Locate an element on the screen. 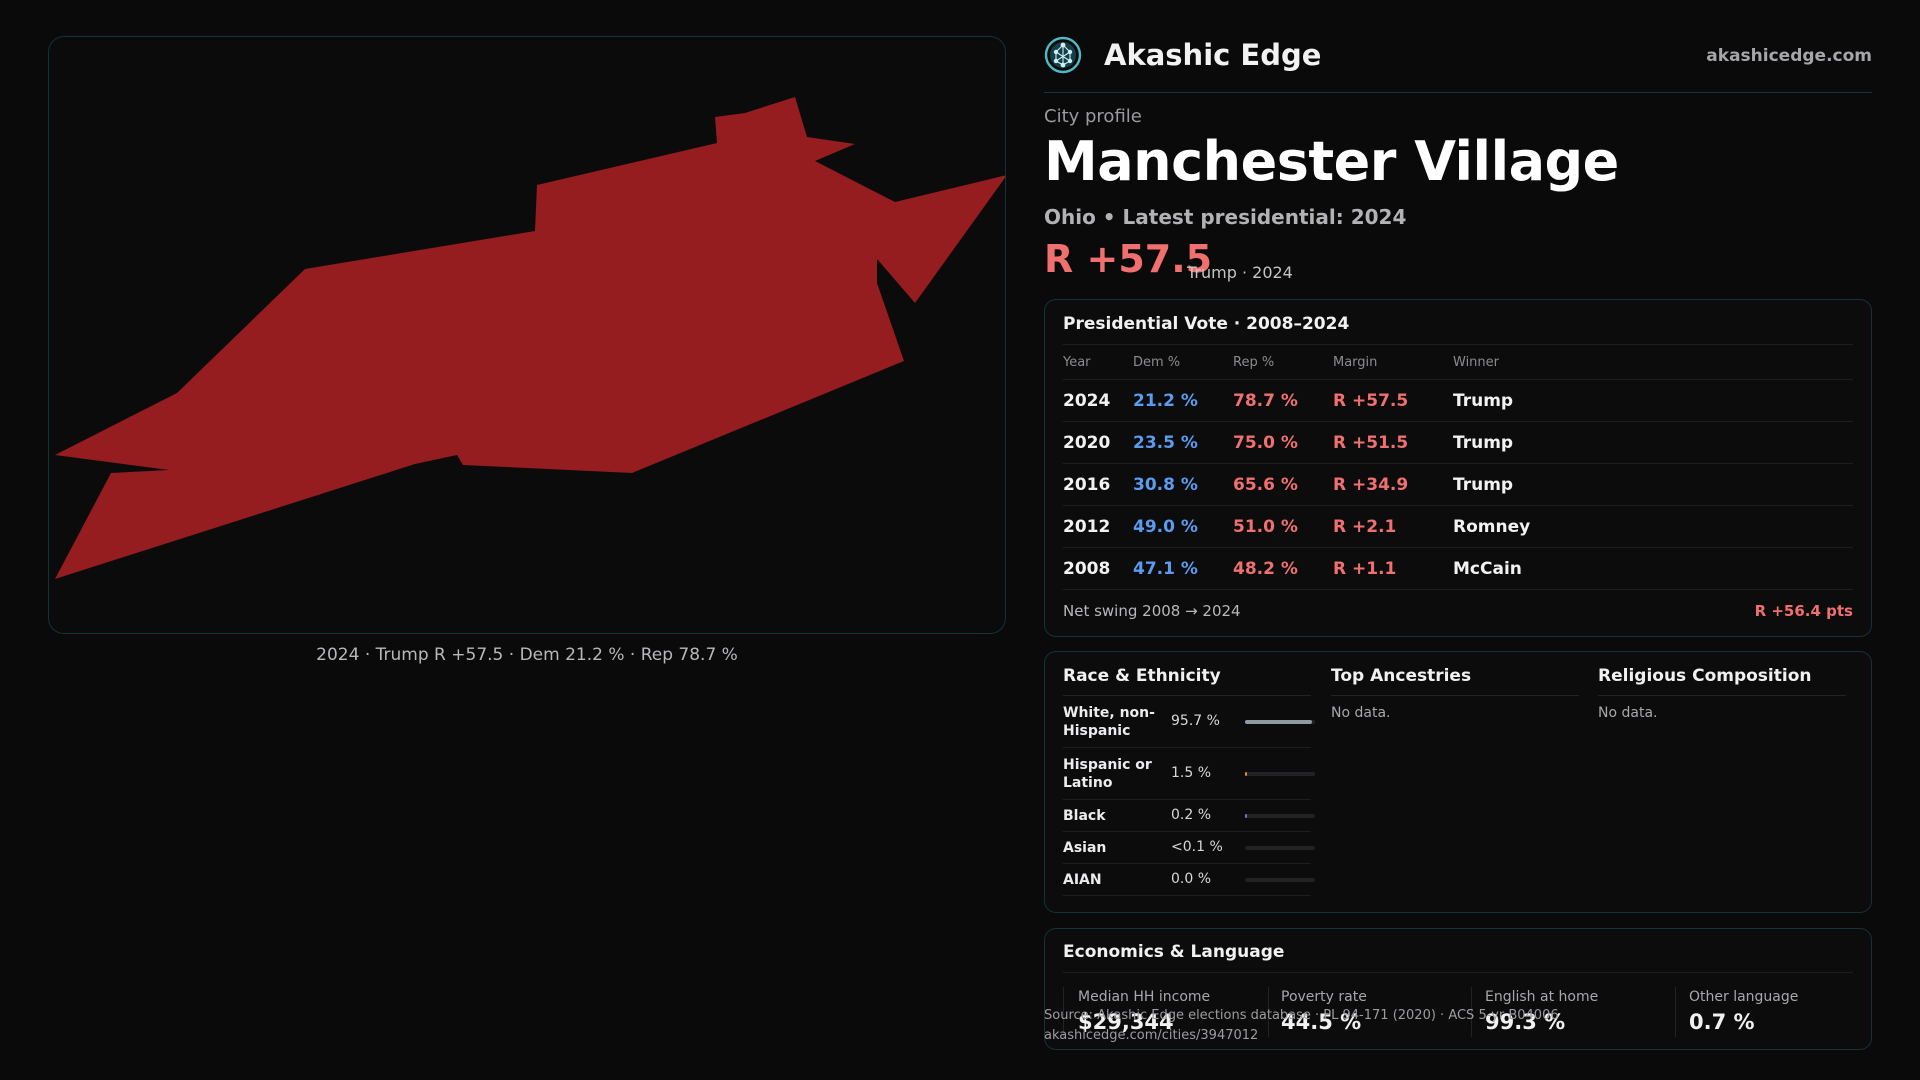 The height and width of the screenshot is (1080, 1920). page-title: Manchester Village is located at coordinates (1331, 161).